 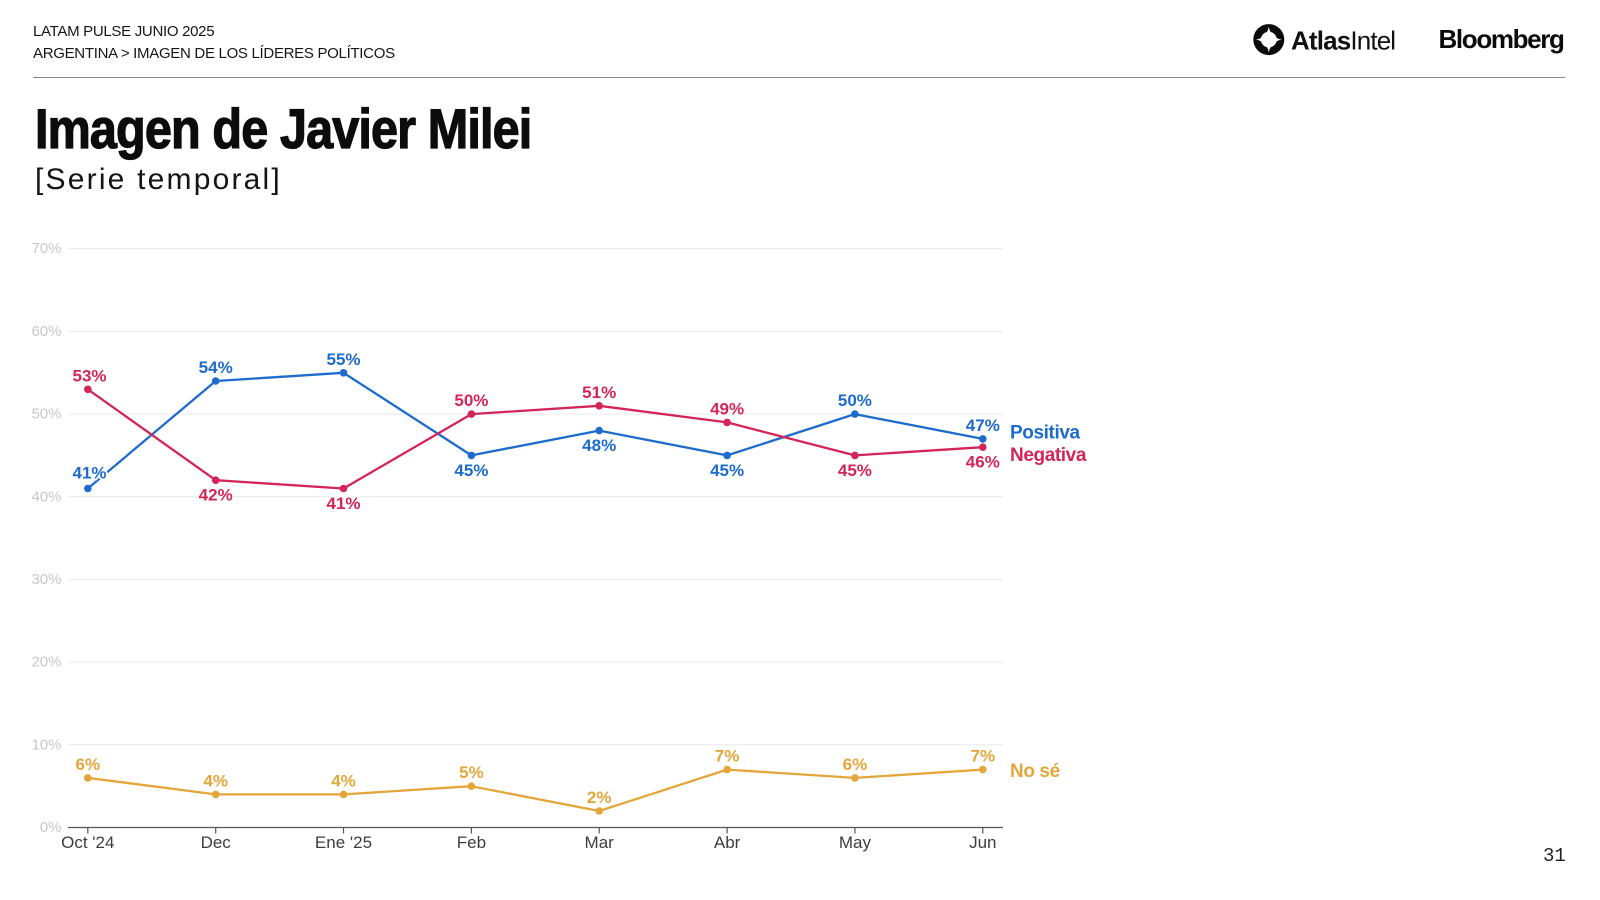 I want to click on svg-text: 40%, so click(x=46, y=496).